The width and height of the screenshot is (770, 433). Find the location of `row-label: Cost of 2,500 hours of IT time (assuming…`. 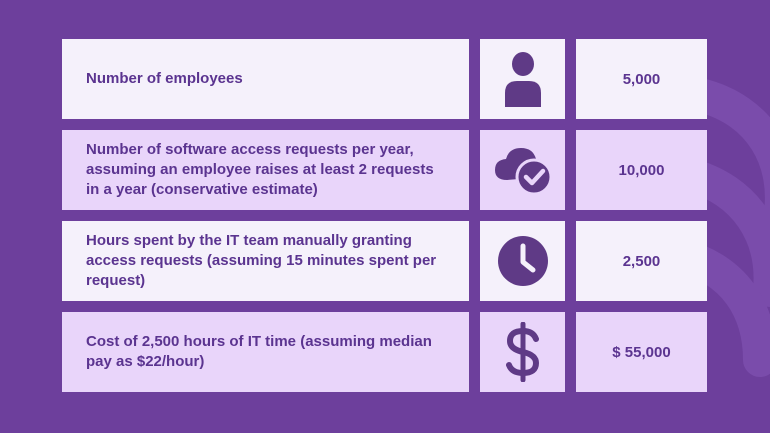

row-label: Cost of 2,500 hours of IT time (assuming… is located at coordinates (265, 352).